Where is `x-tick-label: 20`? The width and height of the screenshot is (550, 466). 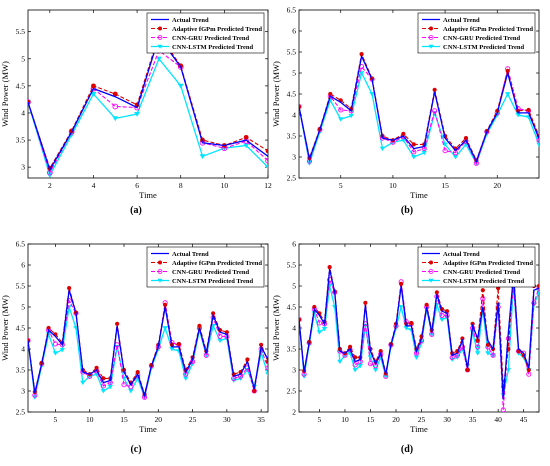 x-tick-label: 20 is located at coordinates (498, 185).